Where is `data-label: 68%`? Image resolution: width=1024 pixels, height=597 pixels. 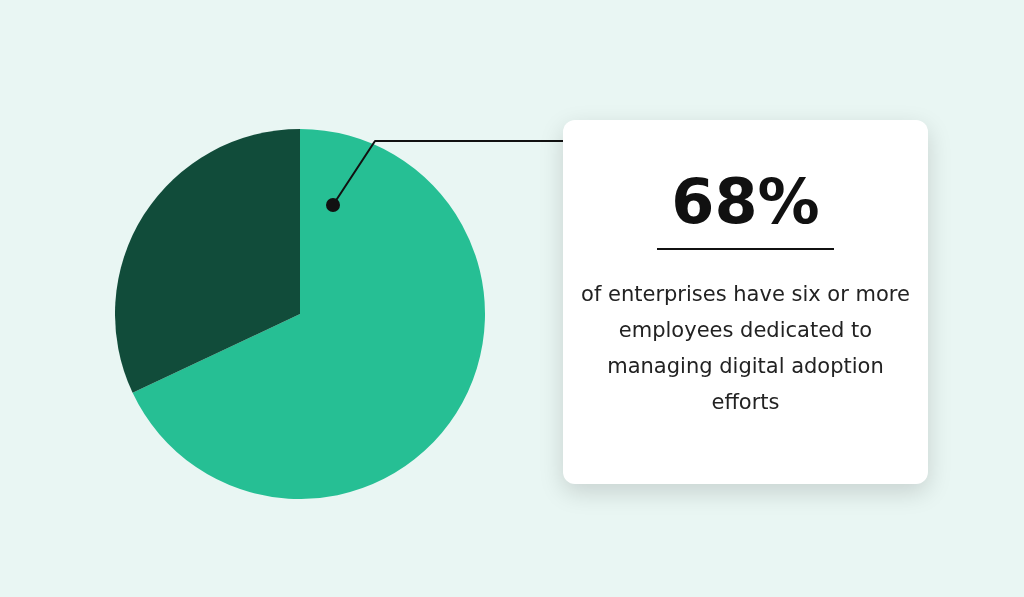
data-label: 68% is located at coordinates (745, 207).